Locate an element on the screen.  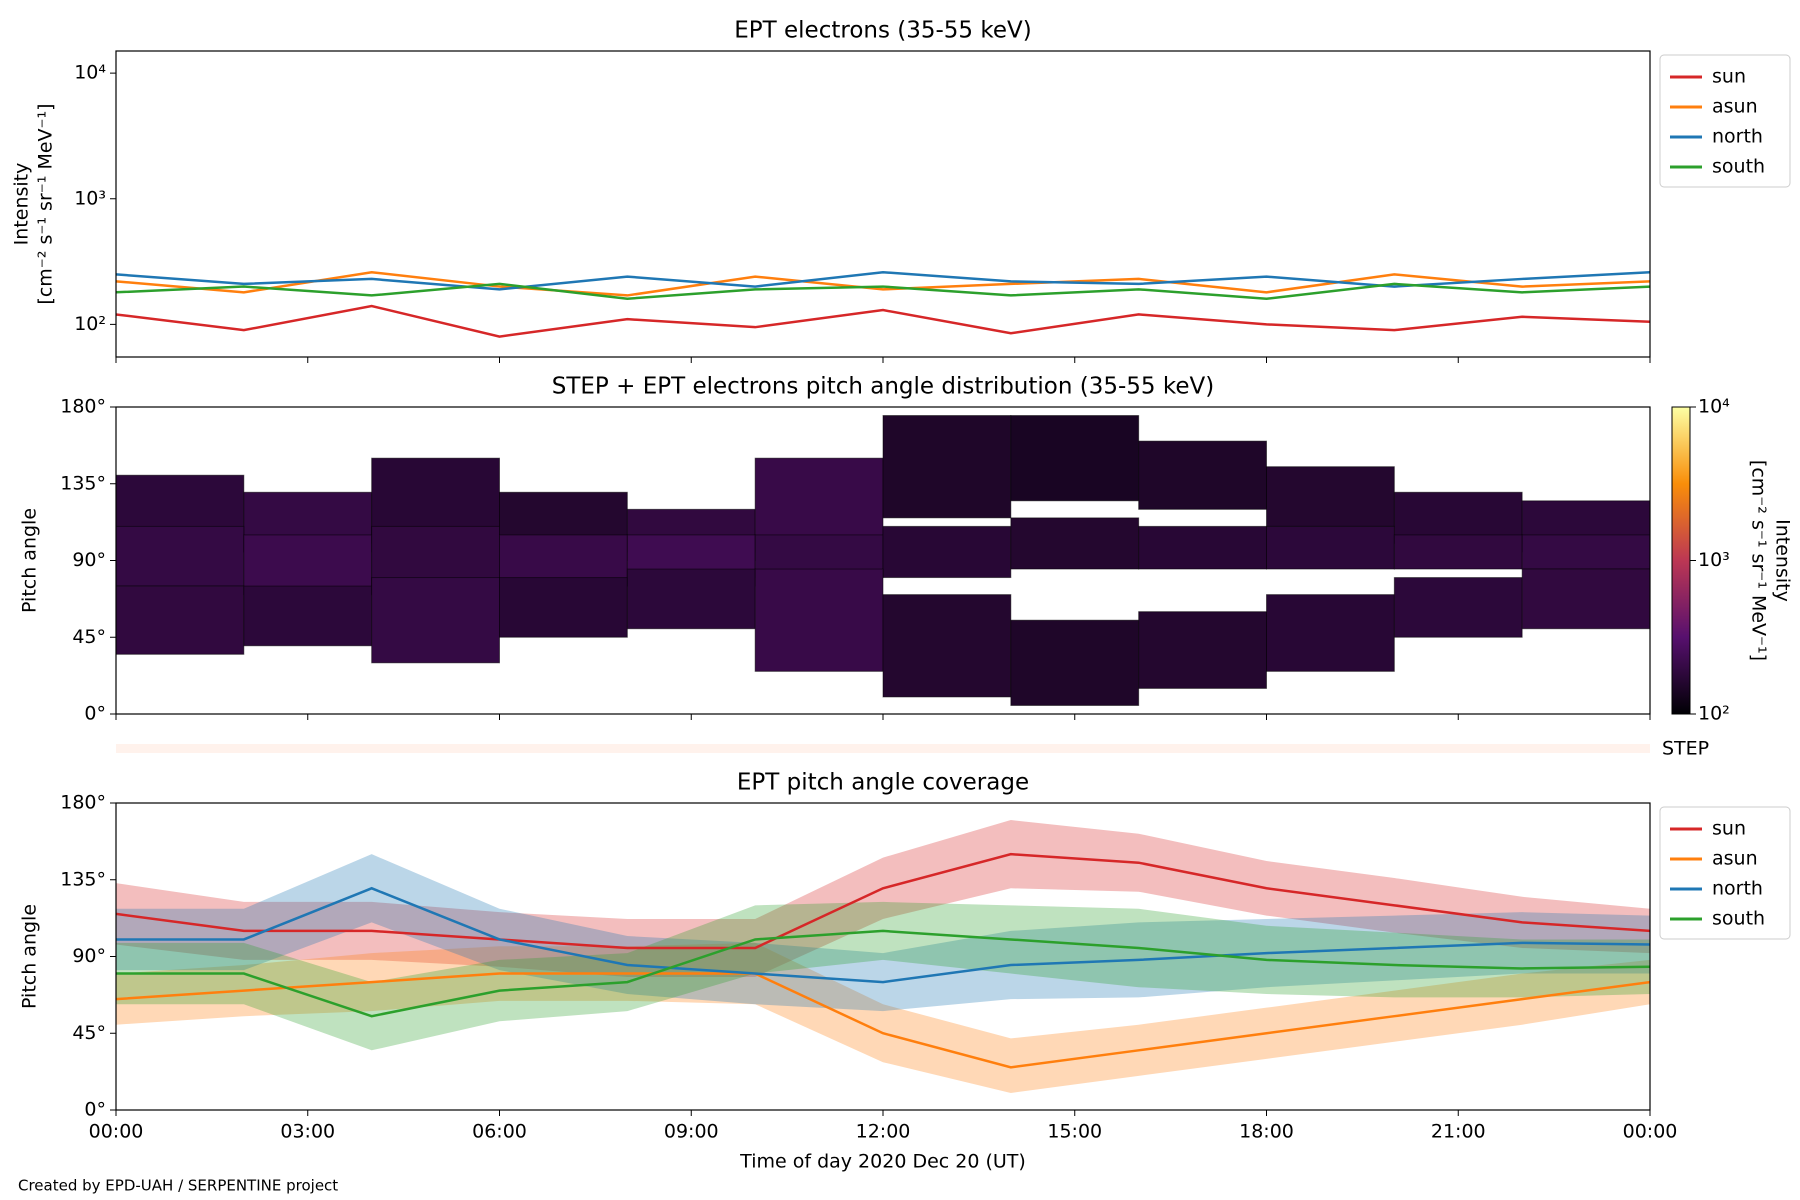
x-tick-label: 12:00 is located at coordinates (883, 1132).